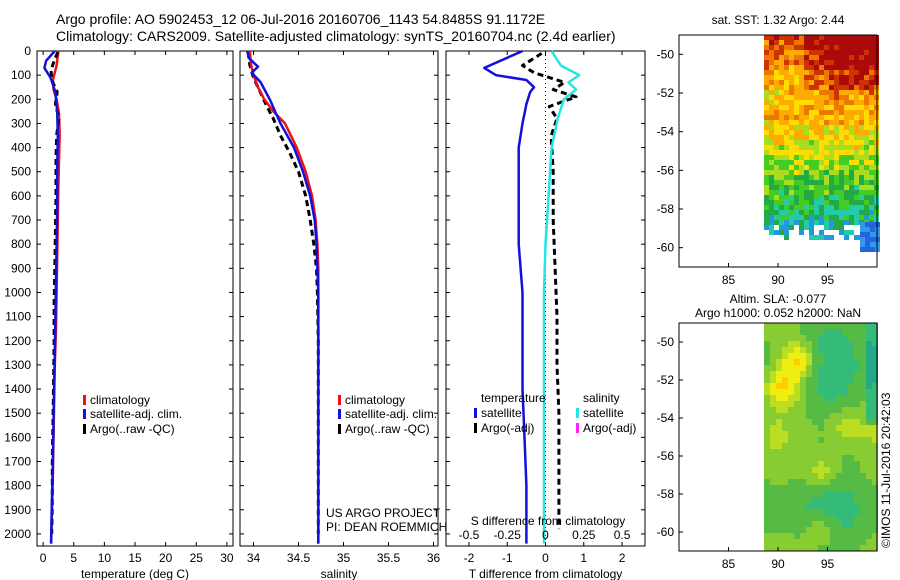 Image resolution: width=900 pixels, height=580 pixels. I want to click on diff-legend-s-argo-label: Argo(-adj), so click(609, 428).